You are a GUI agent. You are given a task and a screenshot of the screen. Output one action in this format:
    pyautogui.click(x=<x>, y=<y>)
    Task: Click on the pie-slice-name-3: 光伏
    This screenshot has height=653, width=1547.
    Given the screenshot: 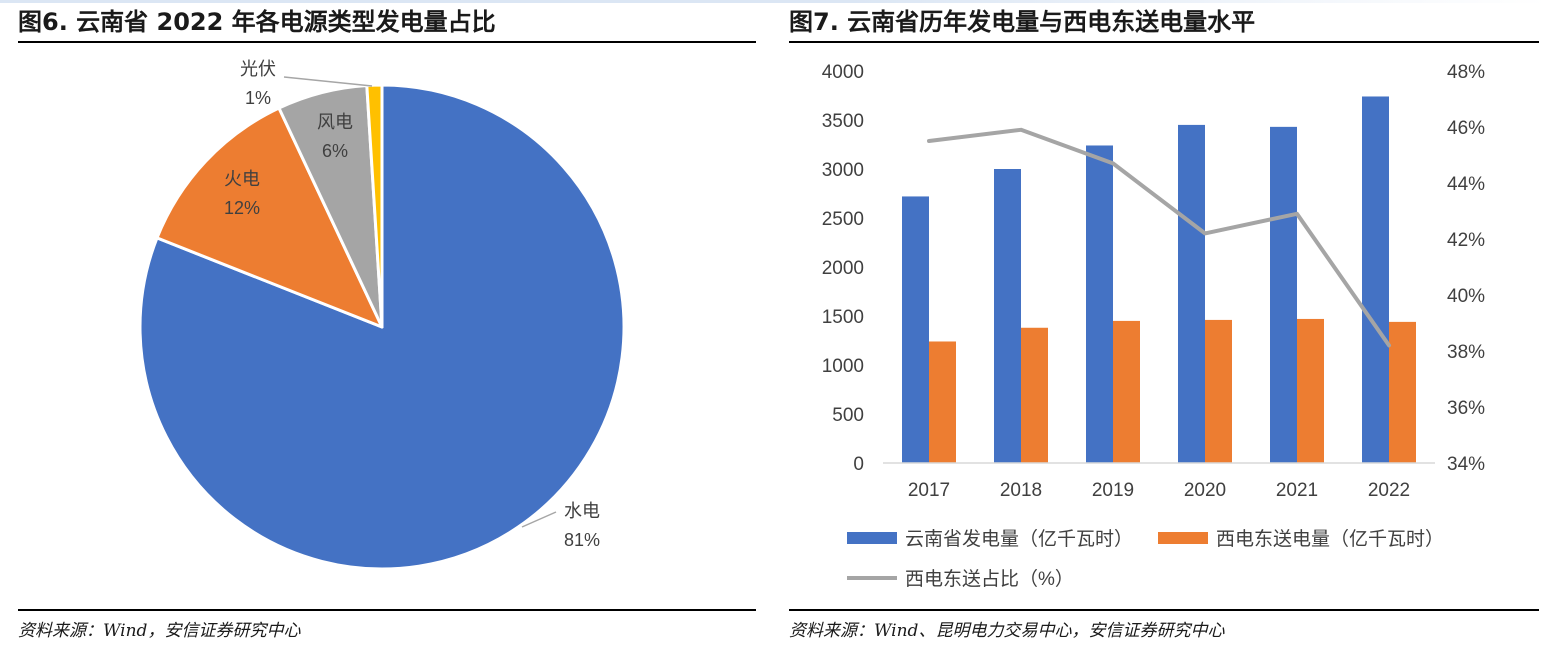 What is the action you would take?
    pyautogui.click(x=258, y=69)
    